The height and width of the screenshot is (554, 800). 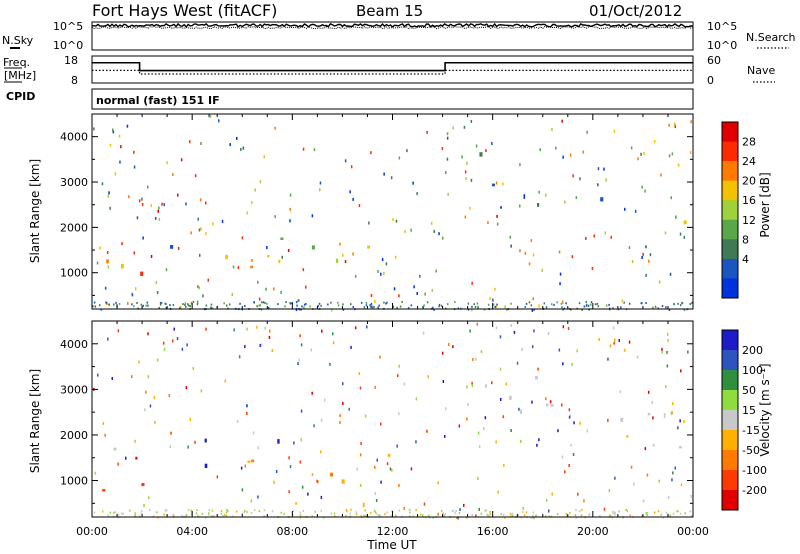 I want to click on time-tick-label: 12:00, so click(x=393, y=531).